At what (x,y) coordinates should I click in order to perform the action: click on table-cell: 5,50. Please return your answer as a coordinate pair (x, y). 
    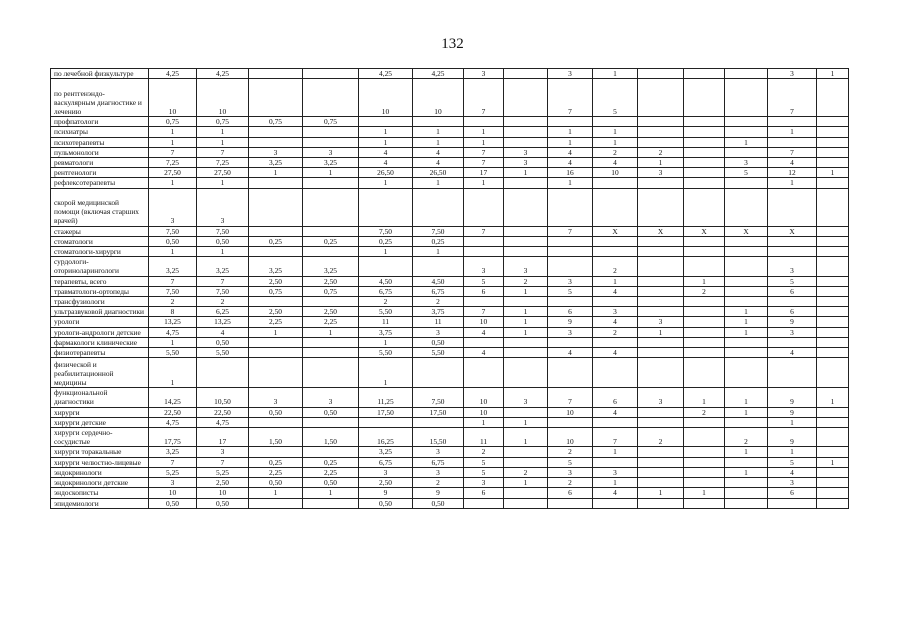
    Looking at the image, I should click on (385, 353).